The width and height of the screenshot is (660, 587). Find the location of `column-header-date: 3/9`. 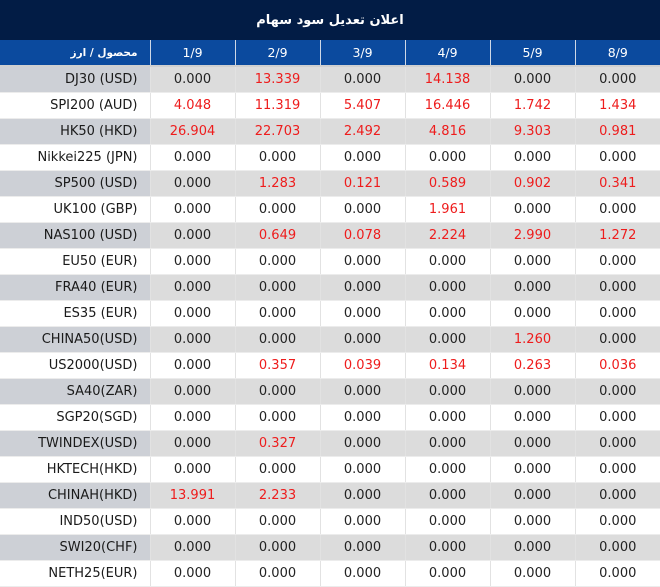

column-header-date: 3/9 is located at coordinates (363, 53).